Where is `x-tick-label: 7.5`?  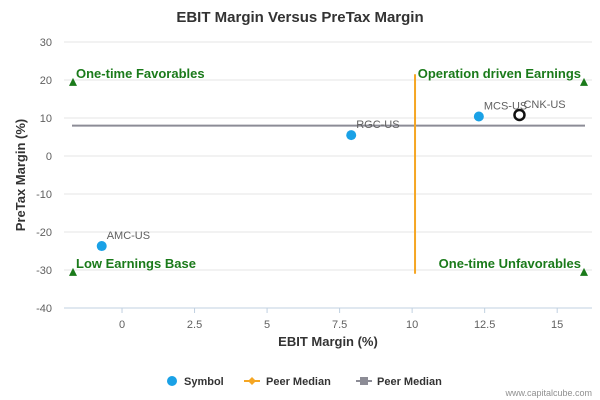 x-tick-label: 7.5 is located at coordinates (339, 325).